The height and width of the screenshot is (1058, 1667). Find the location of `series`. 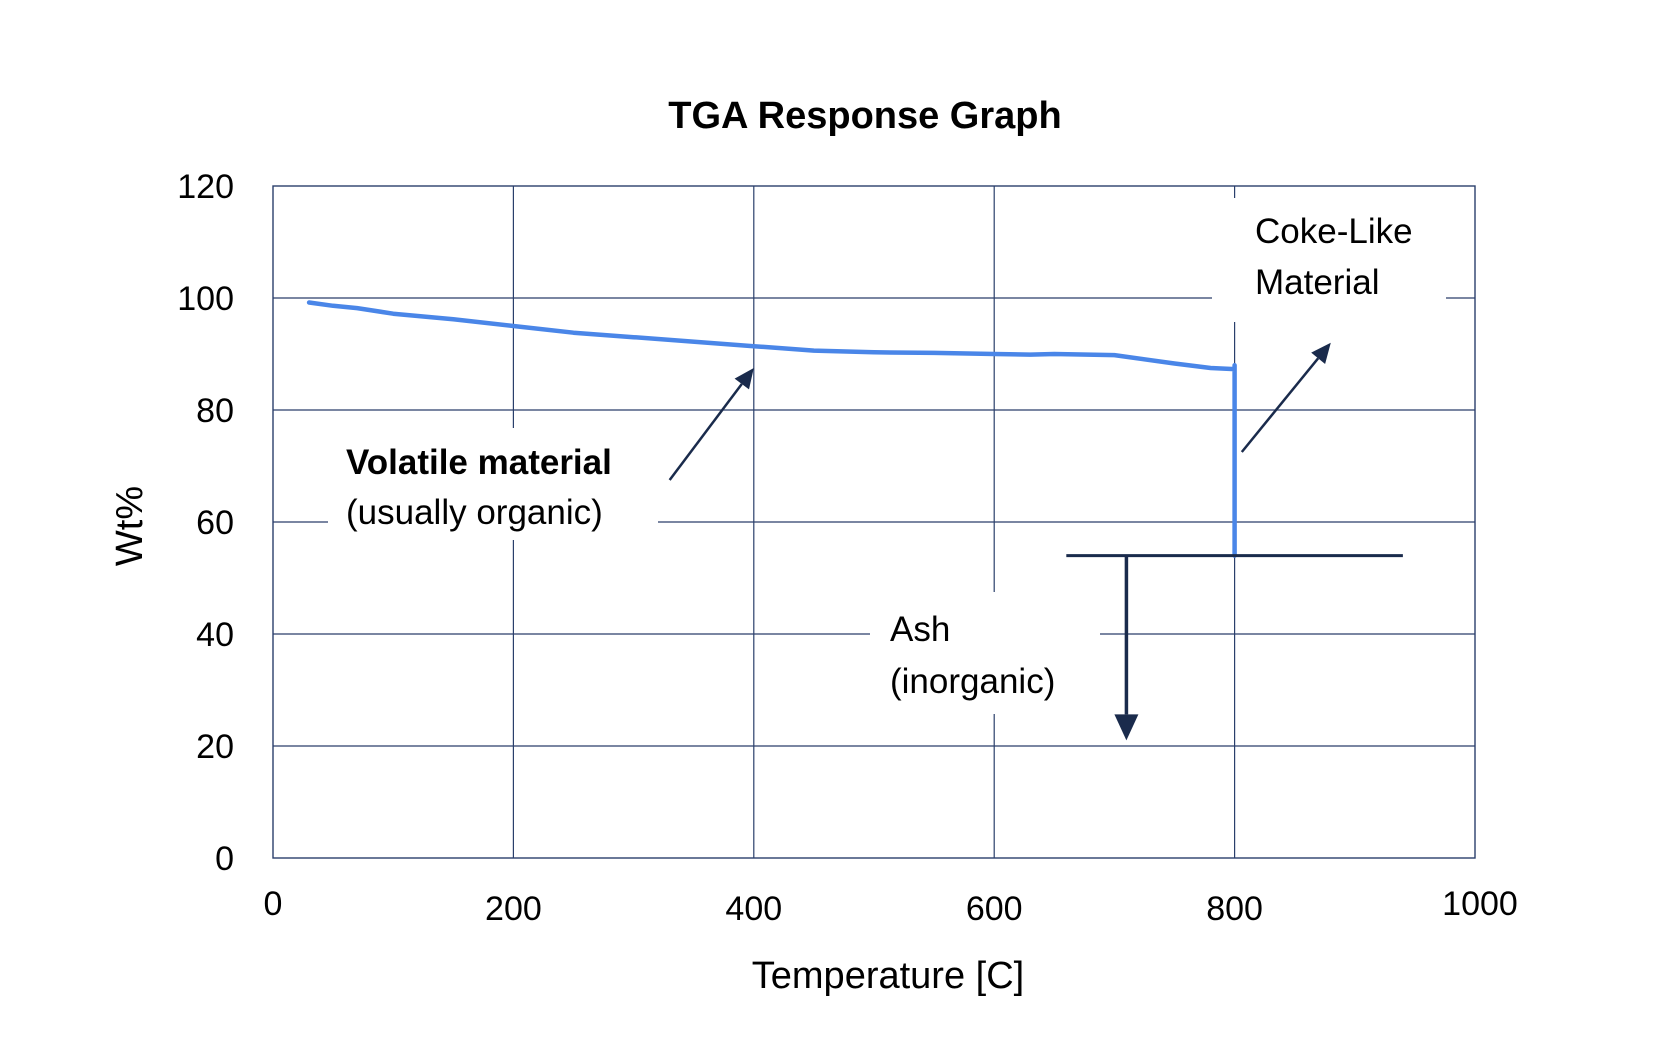

series is located at coordinates (771, 429).